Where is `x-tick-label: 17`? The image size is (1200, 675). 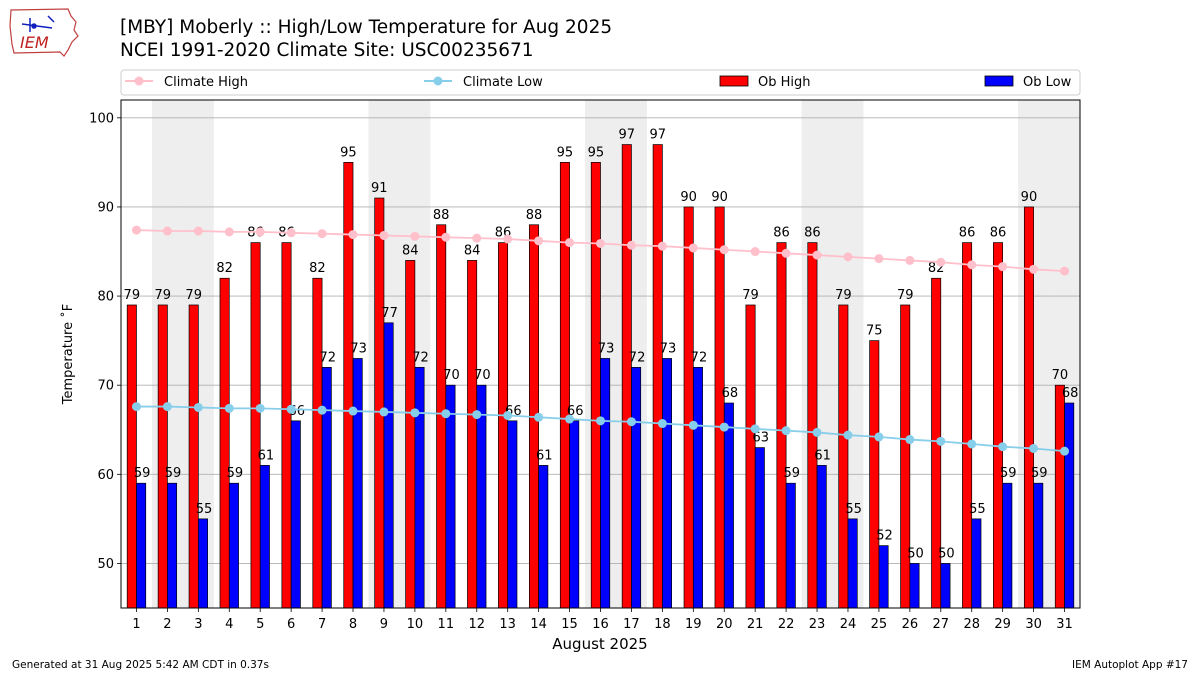 x-tick-label: 17 is located at coordinates (631, 624).